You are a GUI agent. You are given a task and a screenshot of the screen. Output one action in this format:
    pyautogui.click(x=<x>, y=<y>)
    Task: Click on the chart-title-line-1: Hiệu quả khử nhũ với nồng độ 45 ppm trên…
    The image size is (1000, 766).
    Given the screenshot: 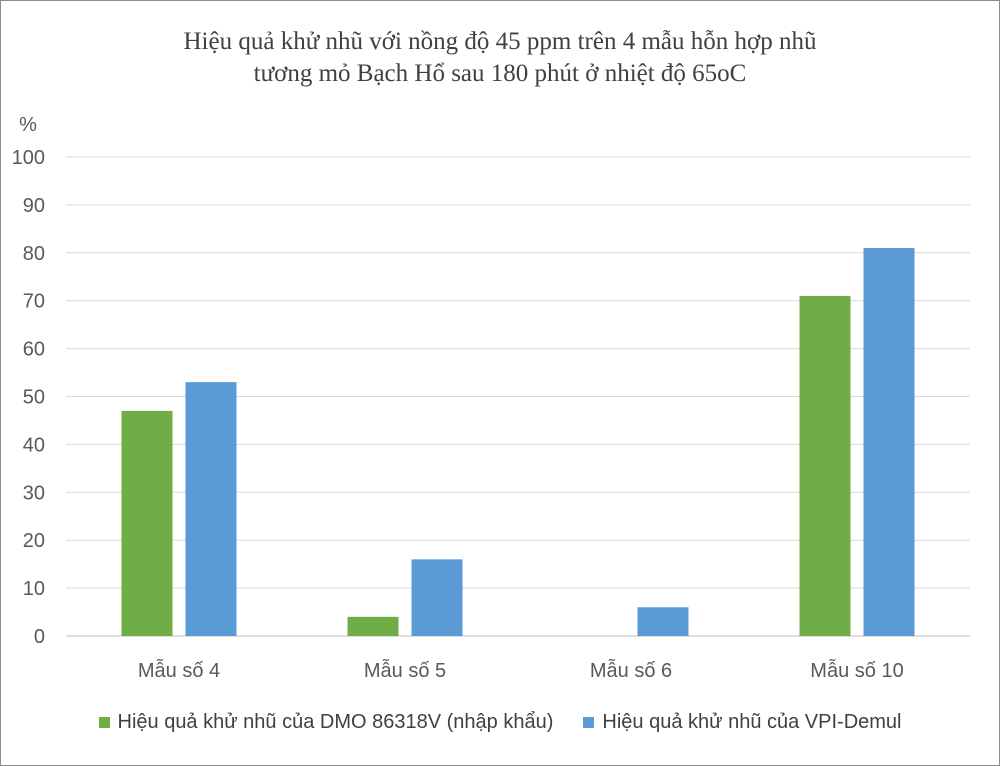 What is the action you would take?
    pyautogui.click(x=500, y=41)
    